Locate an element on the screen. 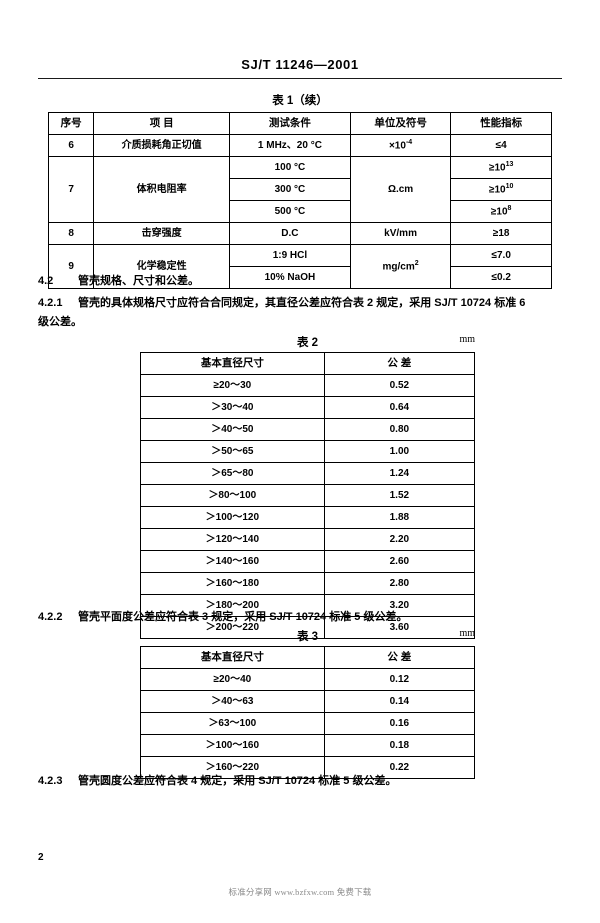 The image size is (600, 923). table3-head: 基本直径尺寸 公 差 is located at coordinates (308, 657).